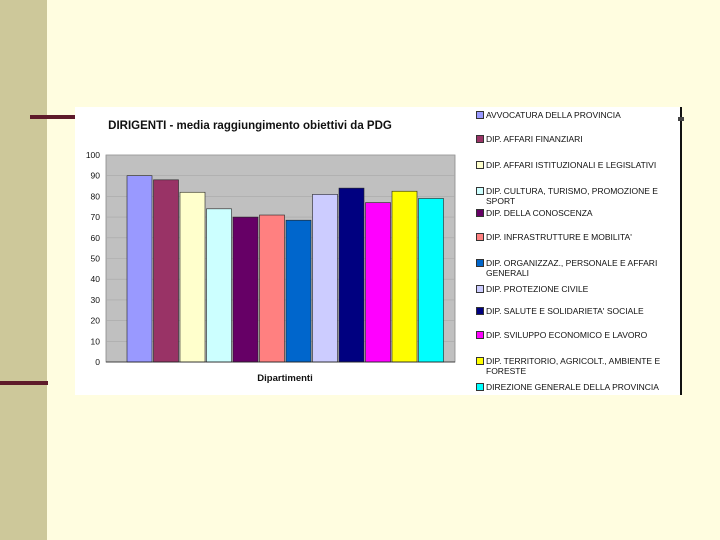 The height and width of the screenshot is (540, 720). Describe the element at coordinates (553, 115) in the screenshot. I see `legend-label: AVVOCATURA DELLA PROVINCIA` at that location.